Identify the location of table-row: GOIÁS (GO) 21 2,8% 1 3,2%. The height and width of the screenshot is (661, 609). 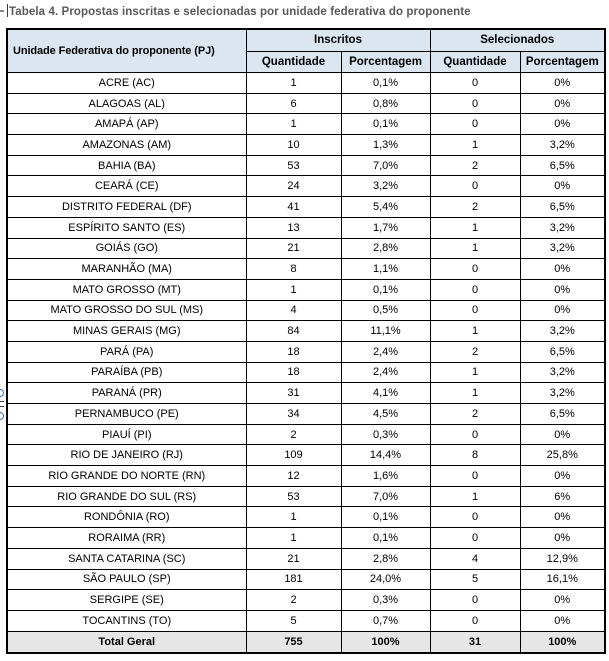
(306, 248).